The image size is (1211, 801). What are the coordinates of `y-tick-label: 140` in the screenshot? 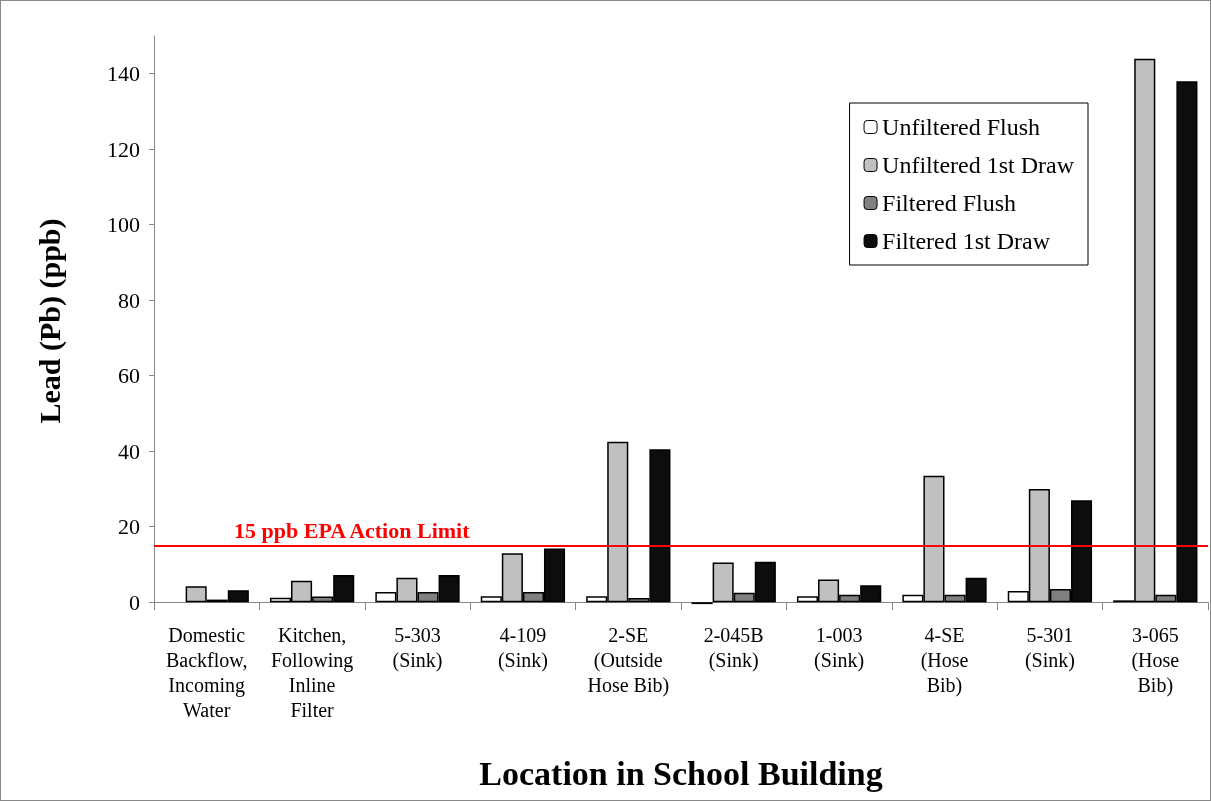 It's located at (123, 74).